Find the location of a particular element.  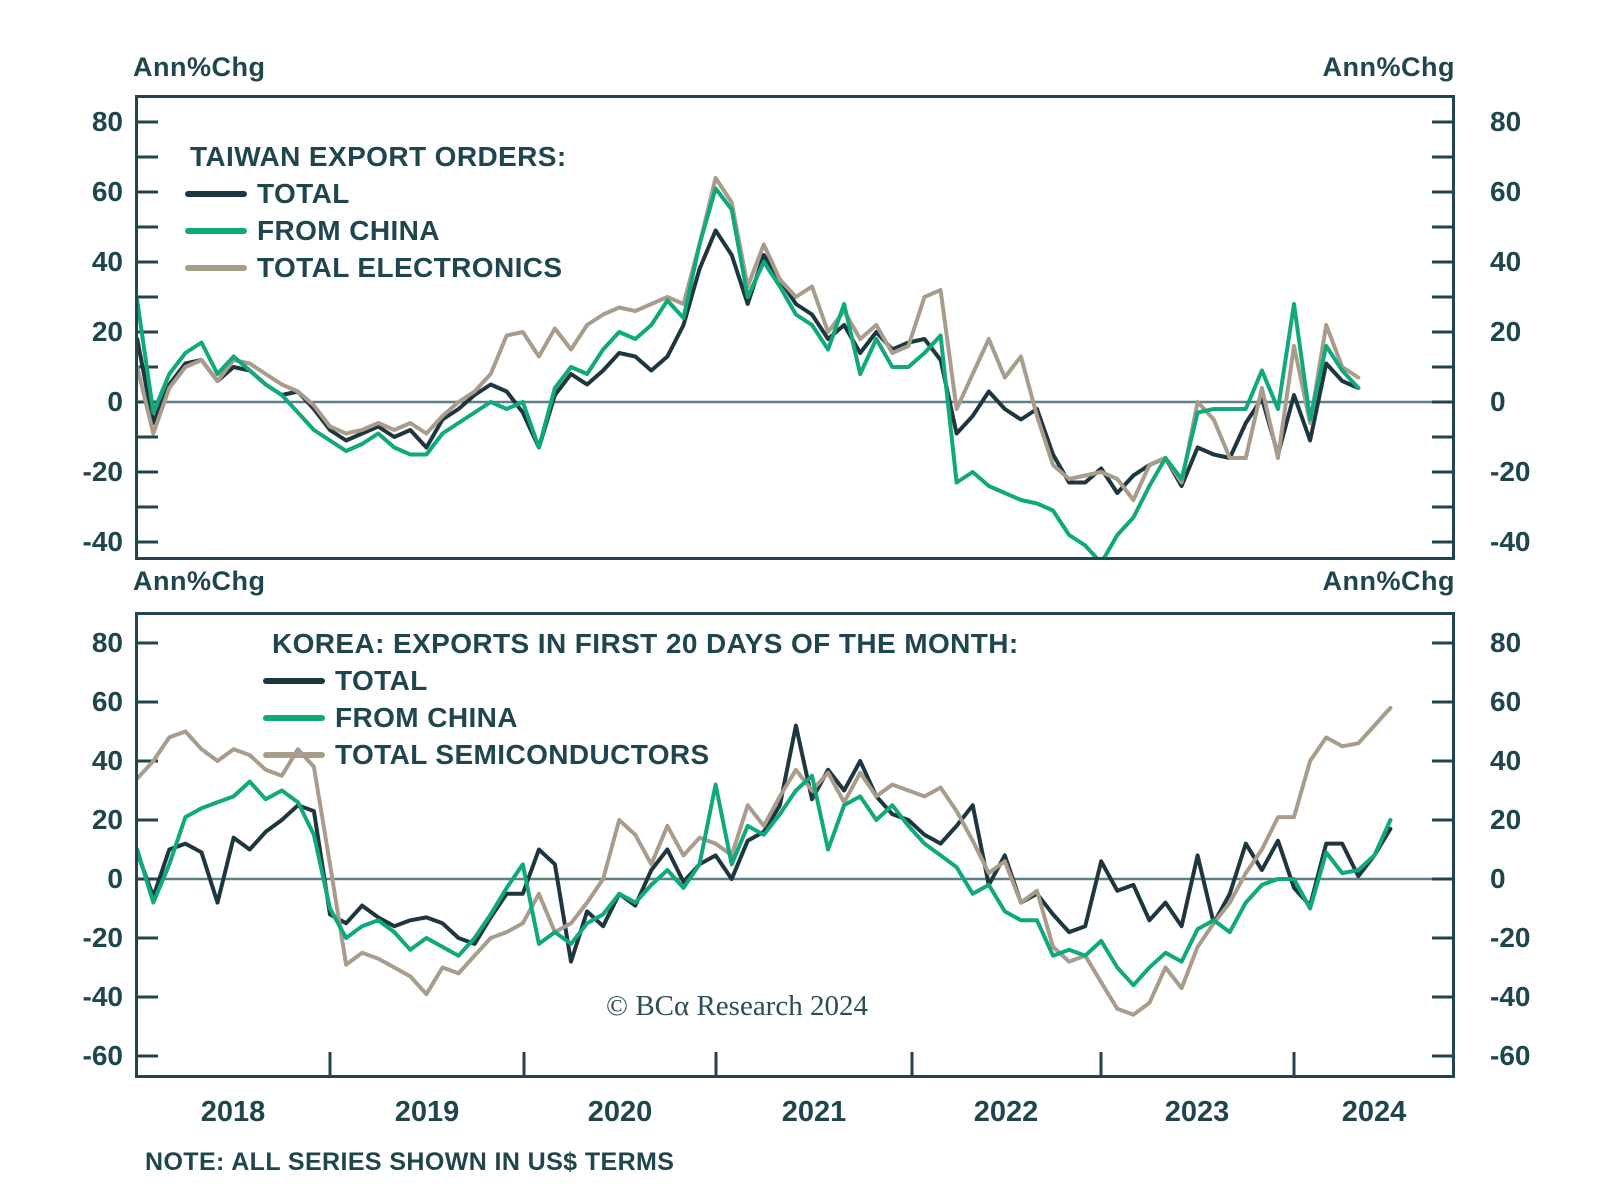

legend-item-total-semiconductors: TOTAL SEMICONDUCTORS is located at coordinates (641, 754).